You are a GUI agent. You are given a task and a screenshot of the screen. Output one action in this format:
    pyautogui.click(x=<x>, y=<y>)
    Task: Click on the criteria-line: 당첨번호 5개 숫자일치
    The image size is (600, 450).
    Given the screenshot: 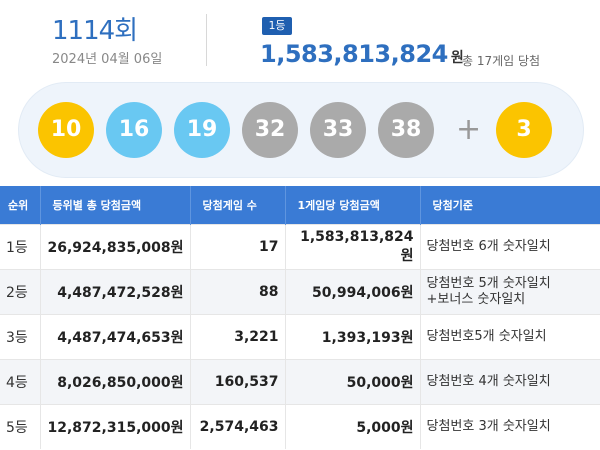 What is the action you would take?
    pyautogui.click(x=488, y=283)
    